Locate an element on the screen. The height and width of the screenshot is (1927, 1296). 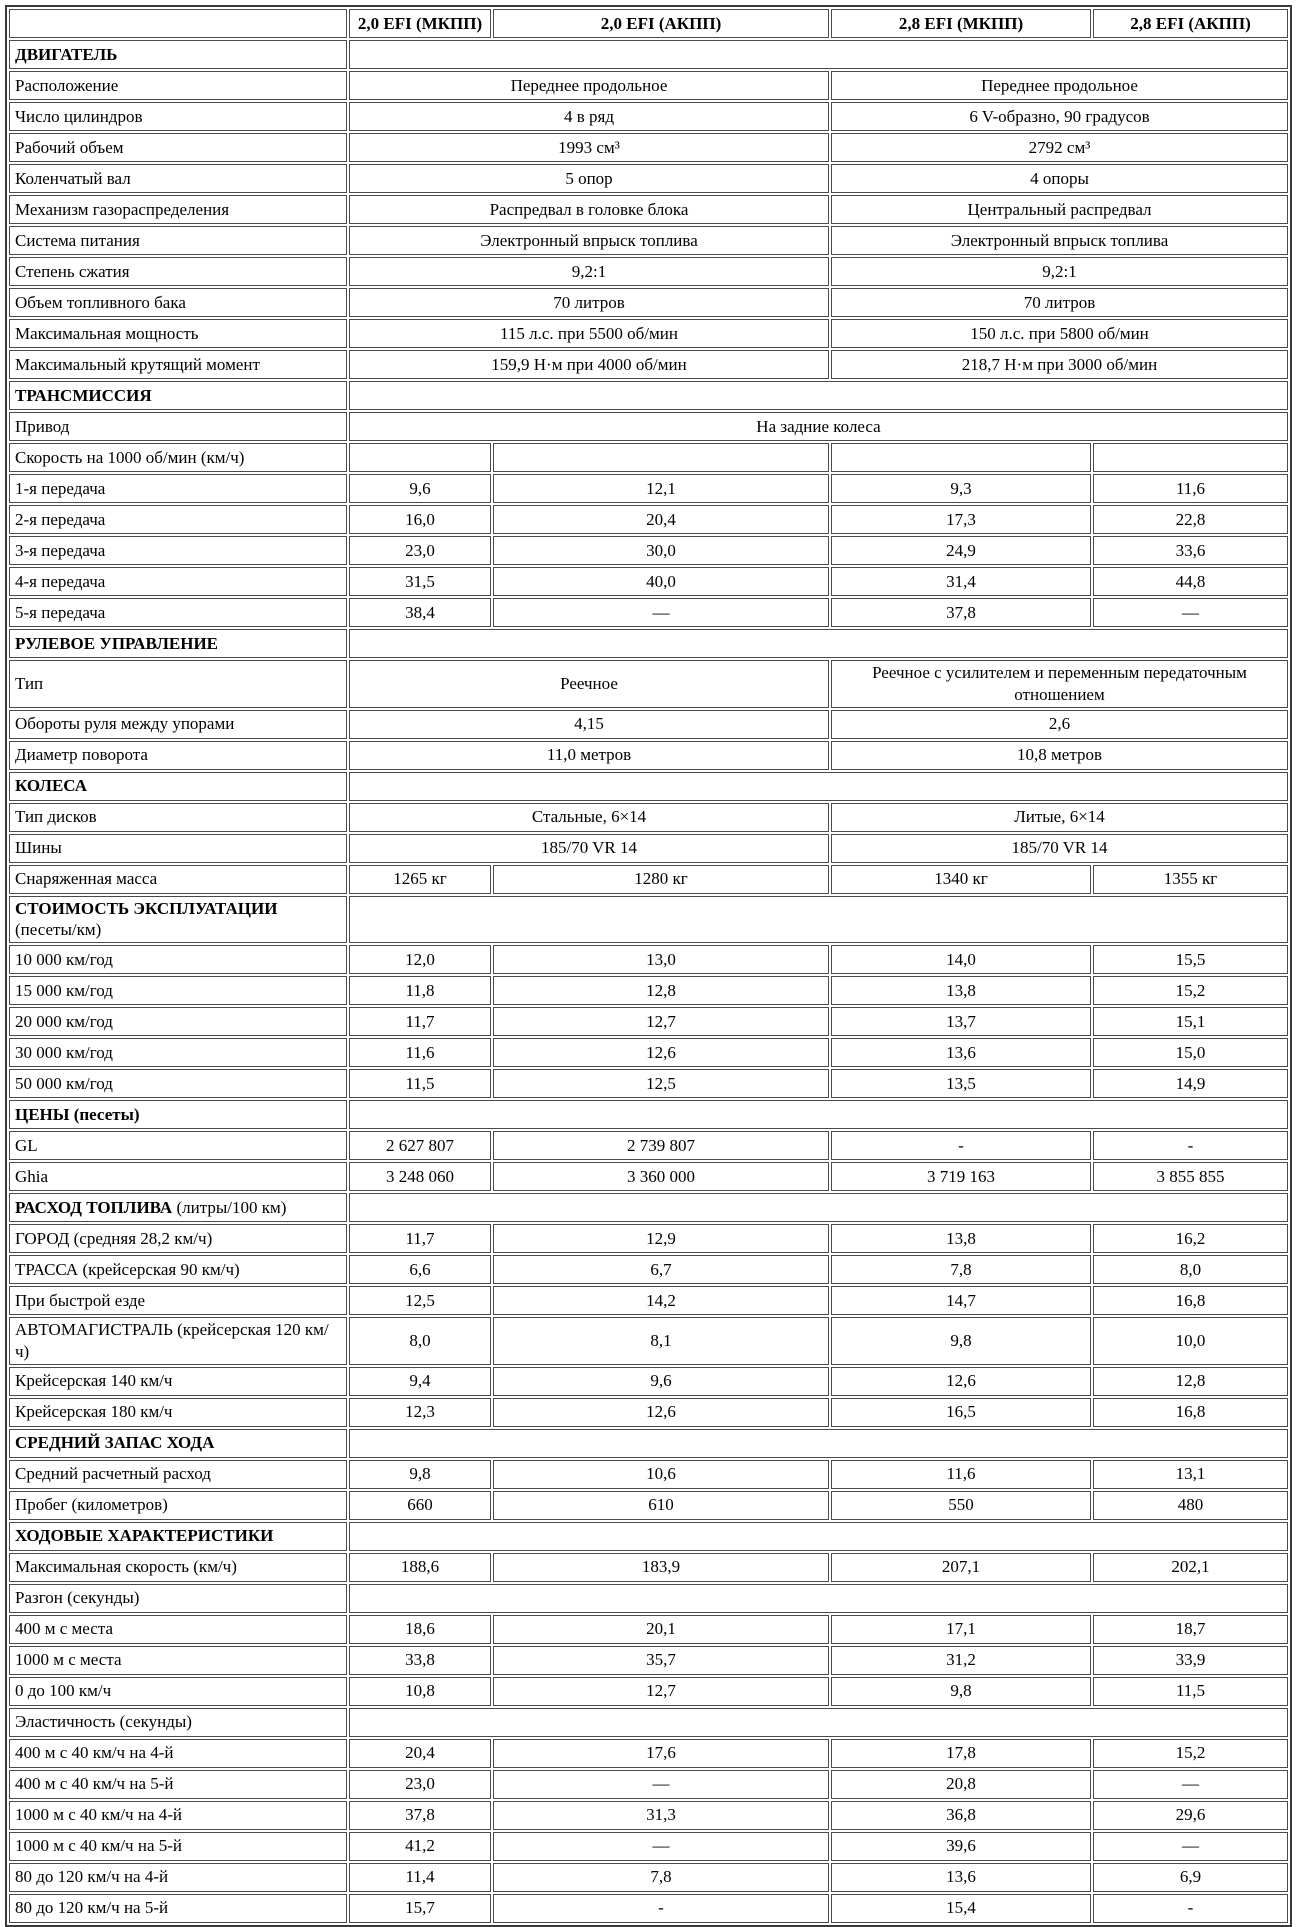
value-cell: 31,3 is located at coordinates (661, 1815).